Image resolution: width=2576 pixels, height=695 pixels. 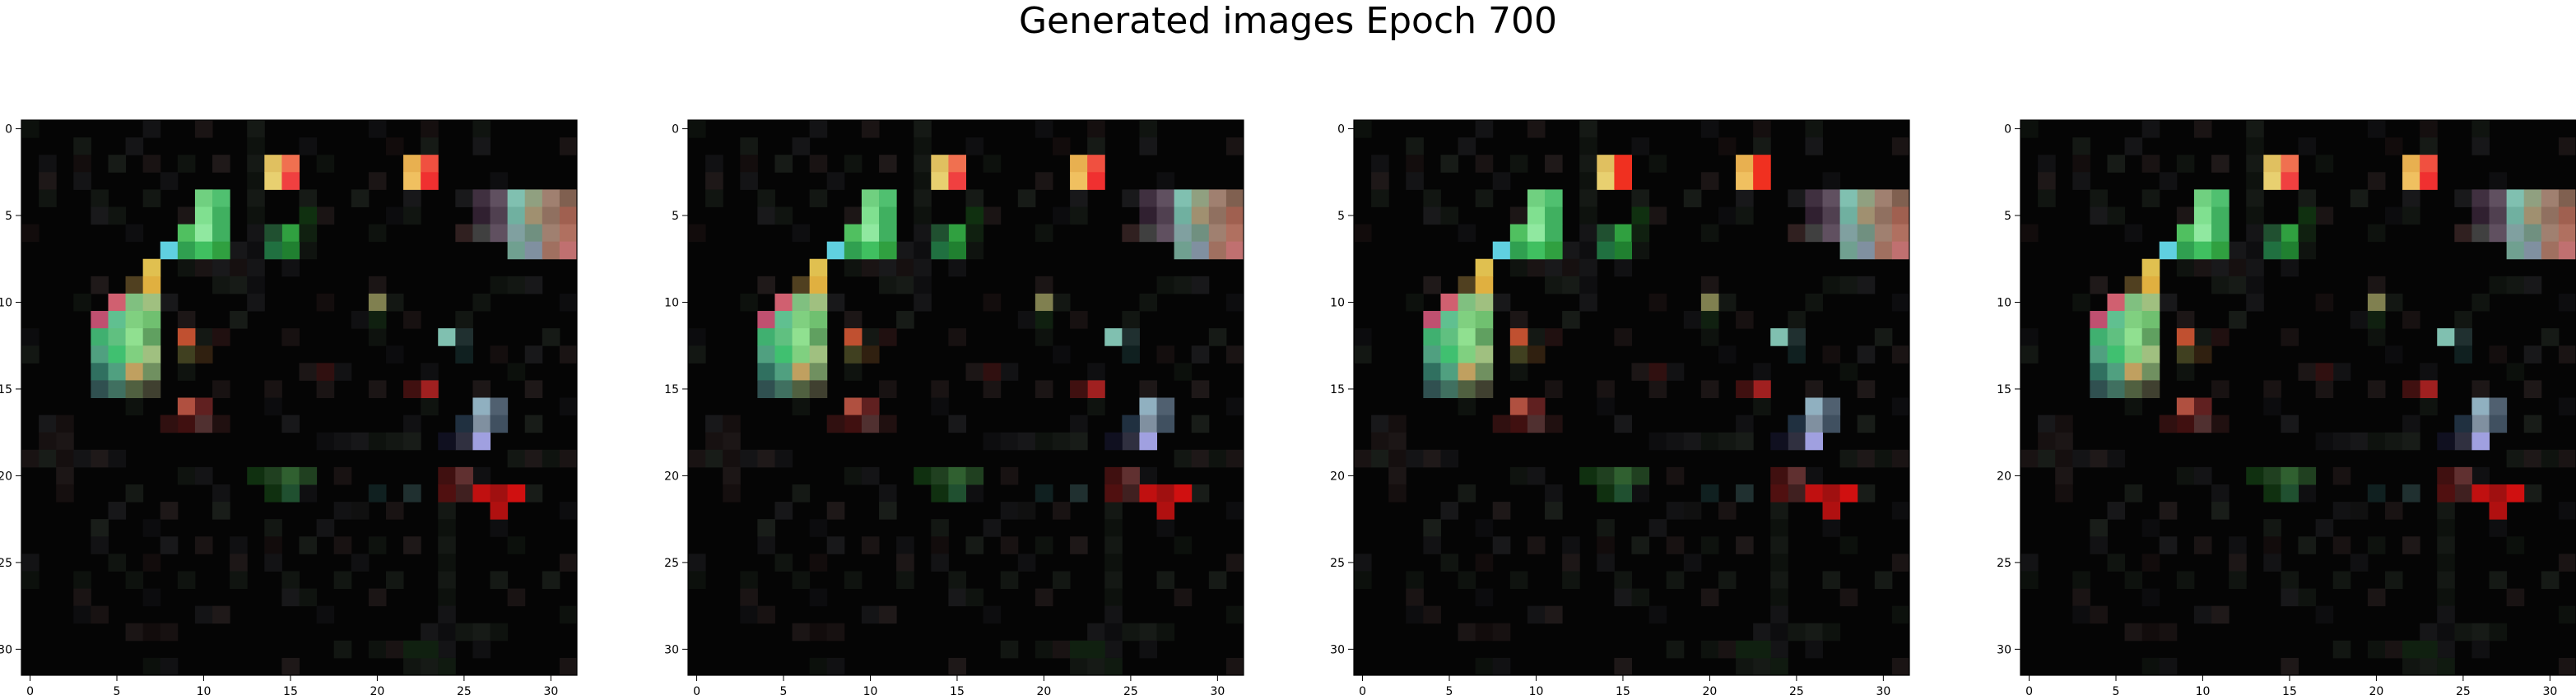 What do you see at coordinates (377, 690) in the screenshot?
I see `x-tick-label: 20` at bounding box center [377, 690].